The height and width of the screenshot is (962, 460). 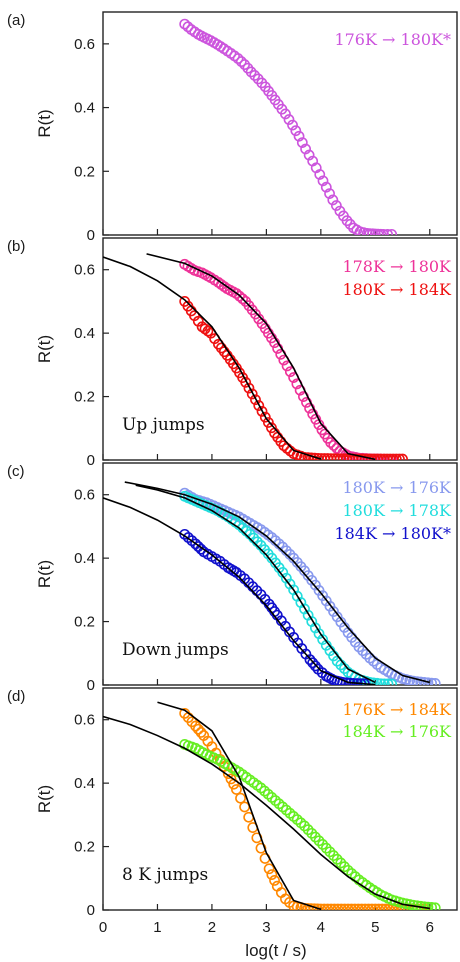 What do you see at coordinates (84, 720) in the screenshot?
I see `y-tick-label: 0.6` at bounding box center [84, 720].